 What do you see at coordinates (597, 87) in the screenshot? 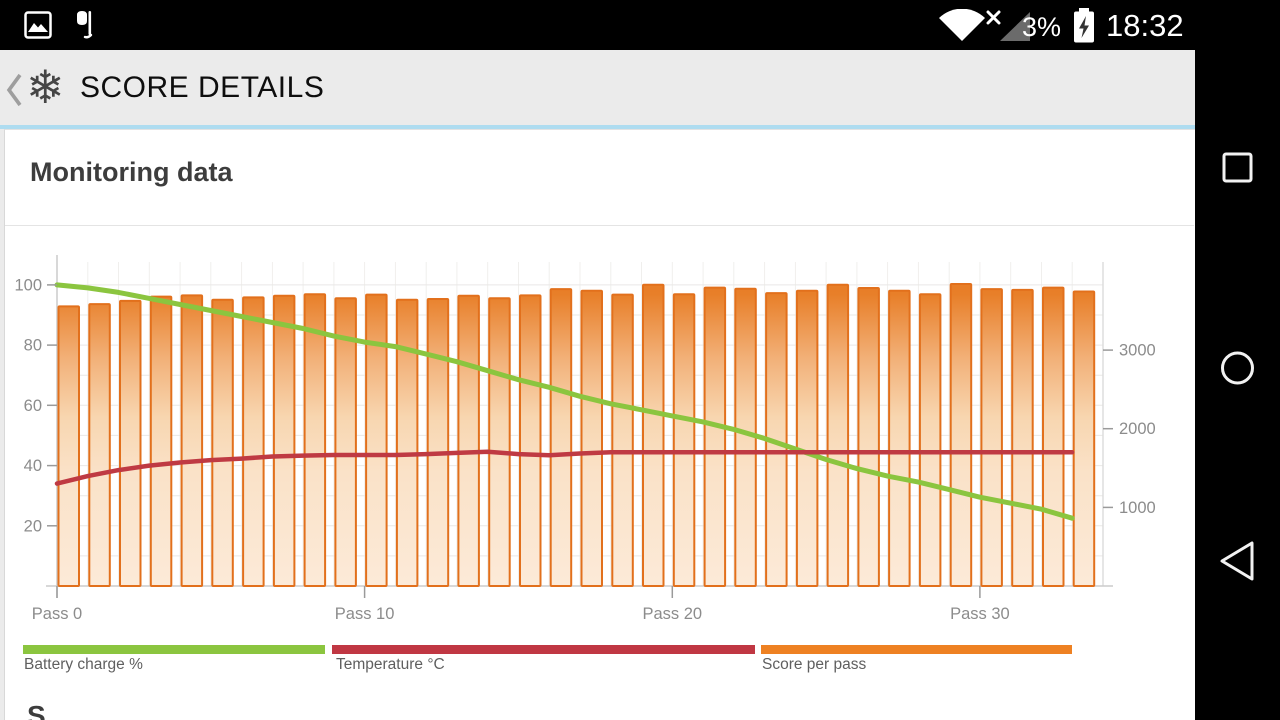
I see `app-header: ❄ SCORE DETAILS` at bounding box center [597, 87].